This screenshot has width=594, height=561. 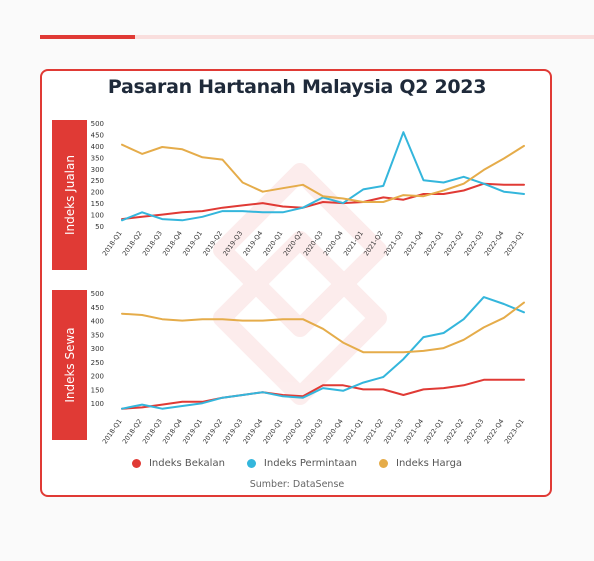 I want to click on legend-item-price: Indeks Harga, so click(x=420, y=463).